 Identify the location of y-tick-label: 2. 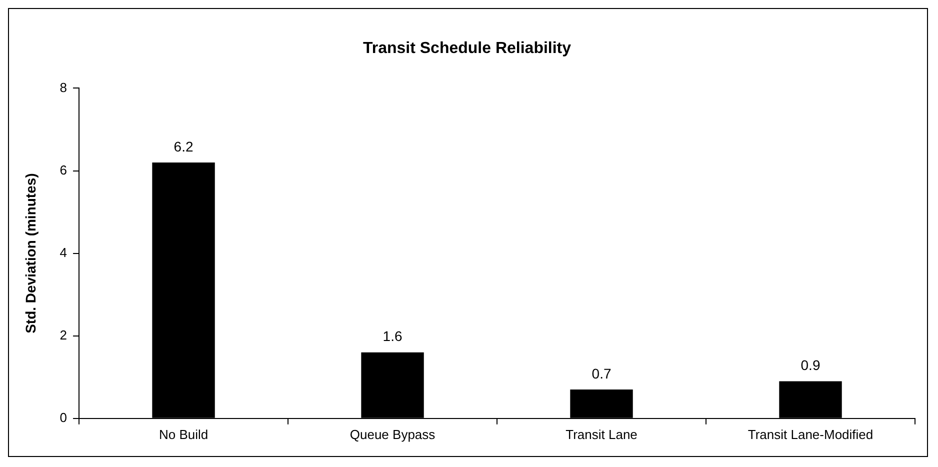
(64, 334).